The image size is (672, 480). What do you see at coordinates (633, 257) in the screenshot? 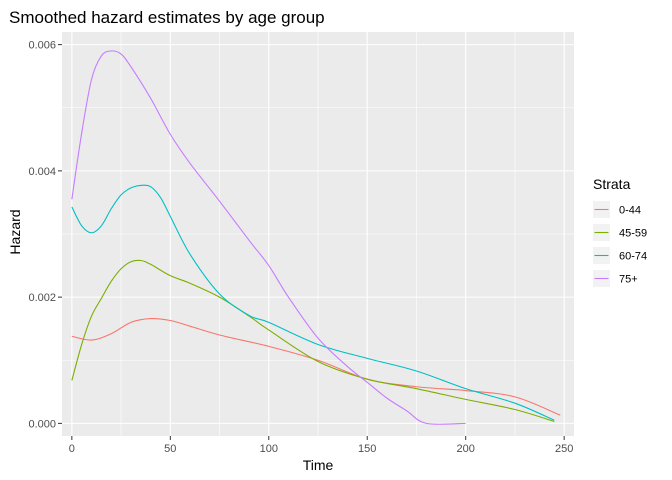
I see `legend-label: 60-74` at bounding box center [633, 257].